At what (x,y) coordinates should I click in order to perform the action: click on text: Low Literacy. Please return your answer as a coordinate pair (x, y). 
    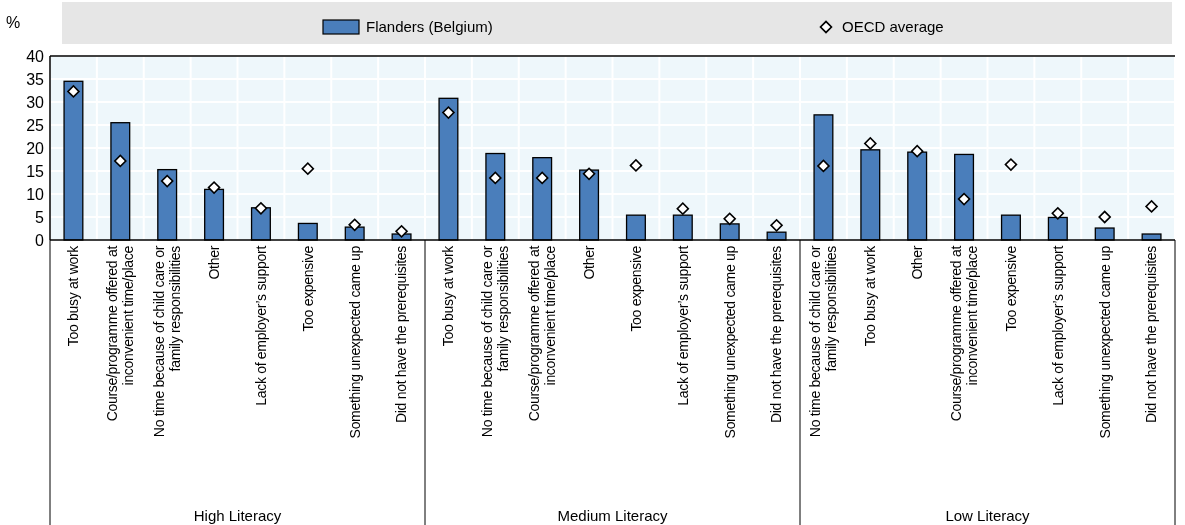
    Looking at the image, I should click on (988, 515).